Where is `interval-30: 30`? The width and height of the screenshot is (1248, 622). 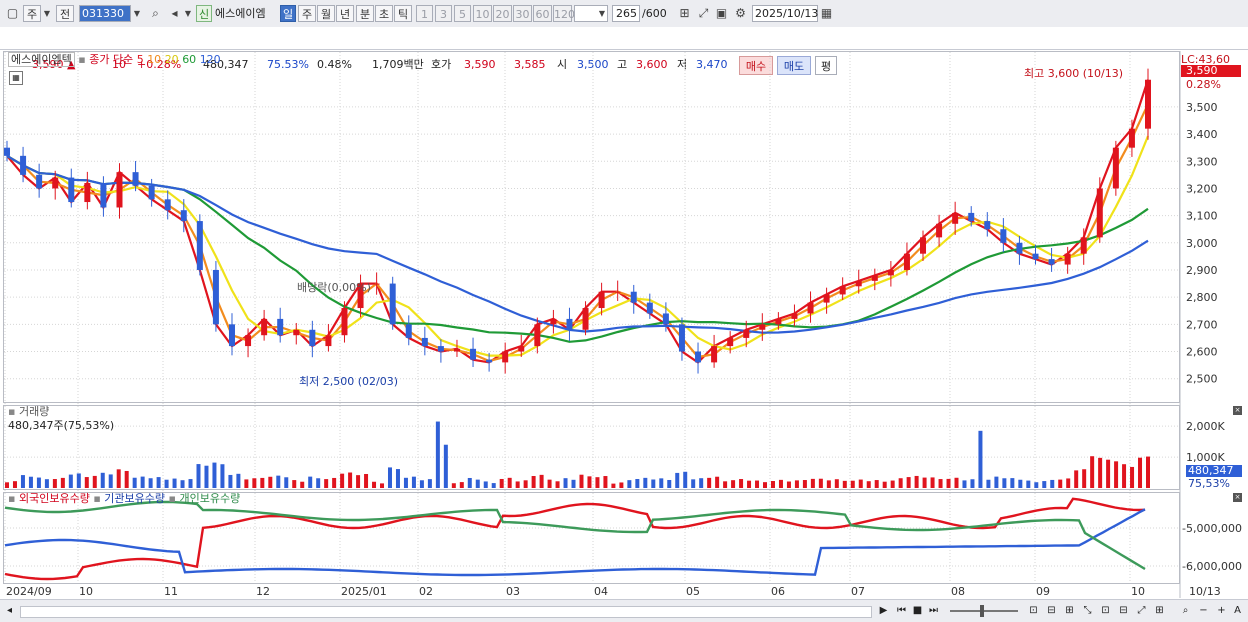
interval-30: 30 is located at coordinates (522, 13).